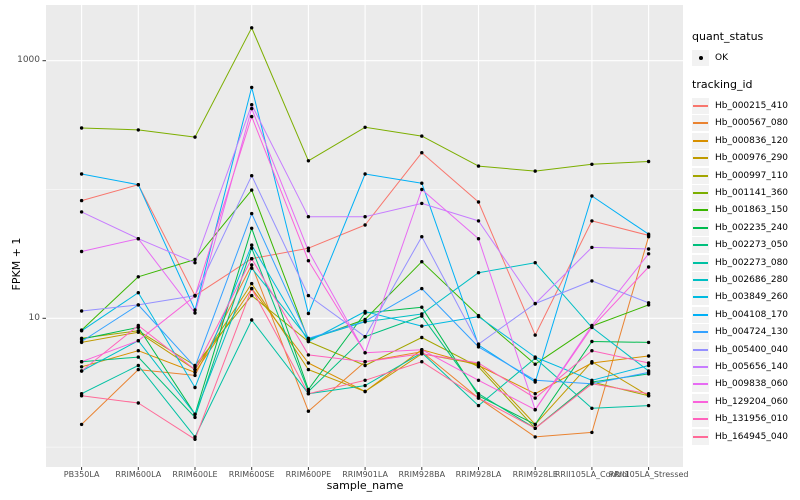 The width and height of the screenshot is (800, 500). What do you see at coordinates (745, 314) in the screenshot?
I see `legend-item-Hb_004108_170: Hb_004108_170` at bounding box center [745, 314].